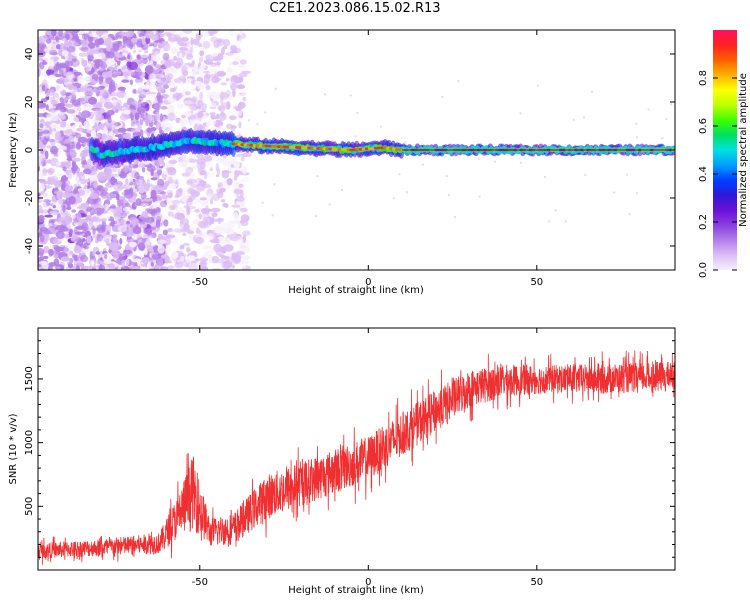 The height and width of the screenshot is (600, 750). I want to click on colorbar-ticks: 0.0 0.2 0.4 0.6 0.8, so click(717, 174).